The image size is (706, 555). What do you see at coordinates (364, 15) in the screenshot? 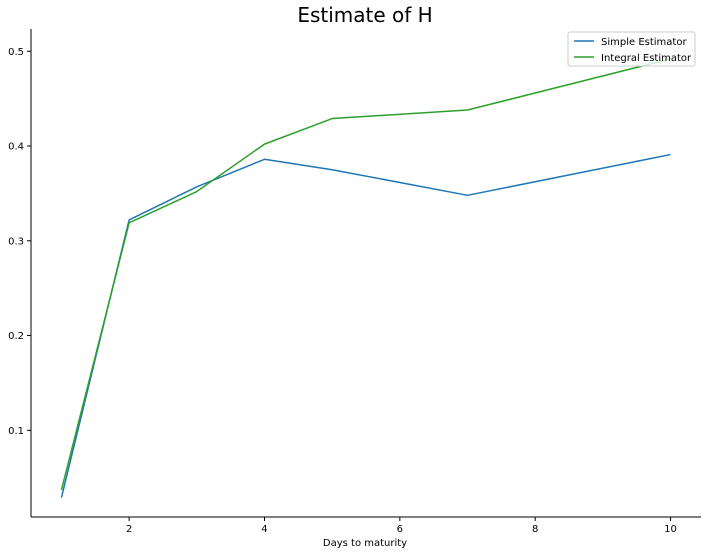
I see `chart-title: Estimate of H` at bounding box center [364, 15].